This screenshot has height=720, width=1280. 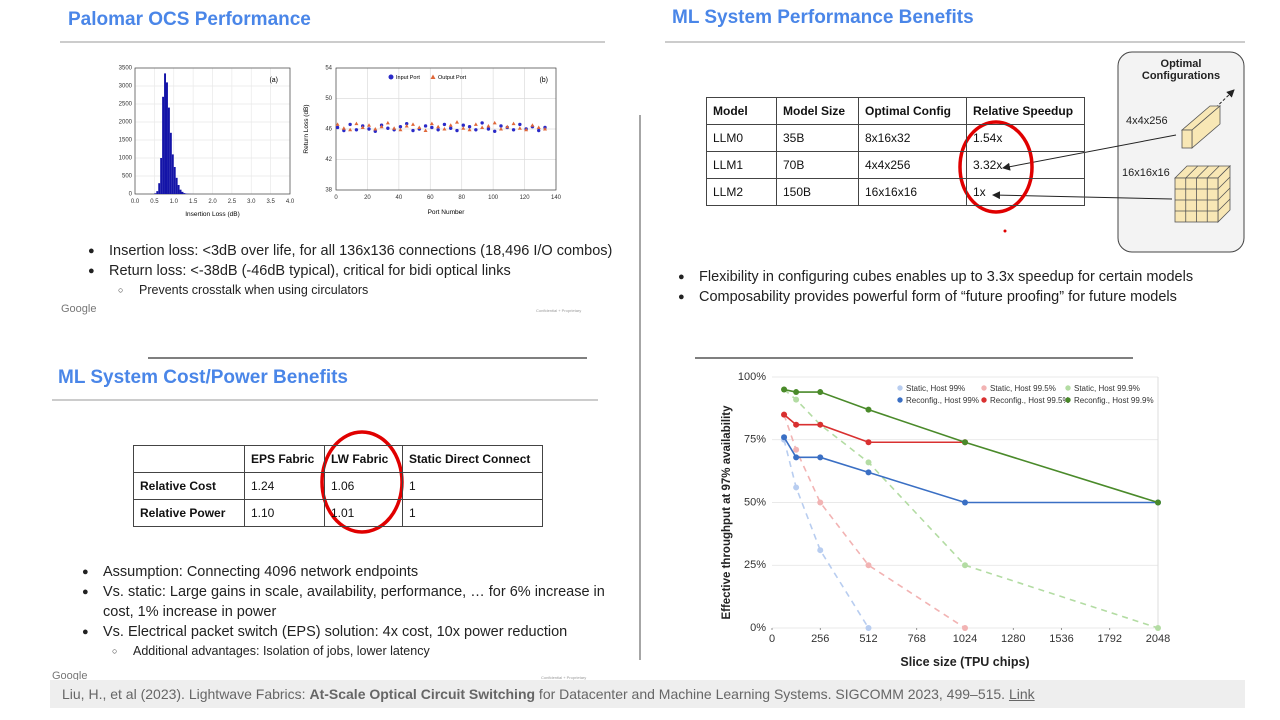 What do you see at coordinates (493, 198) in the screenshot?
I see `x-tick-label: 100` at bounding box center [493, 198].